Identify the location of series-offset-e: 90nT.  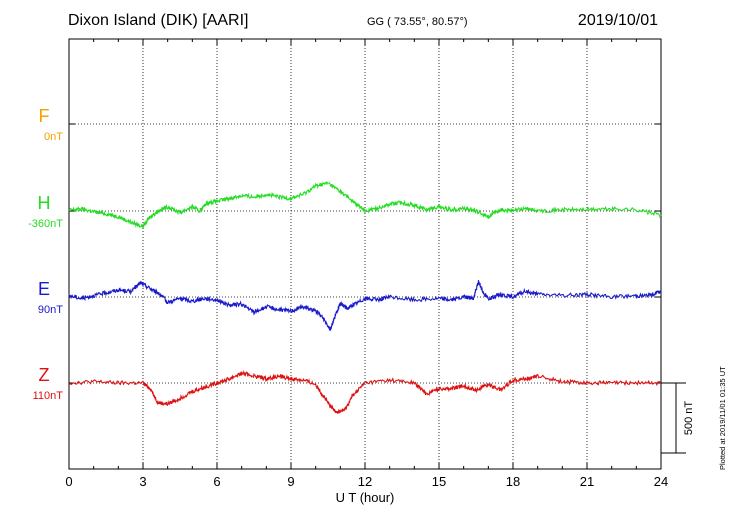
(50, 310).